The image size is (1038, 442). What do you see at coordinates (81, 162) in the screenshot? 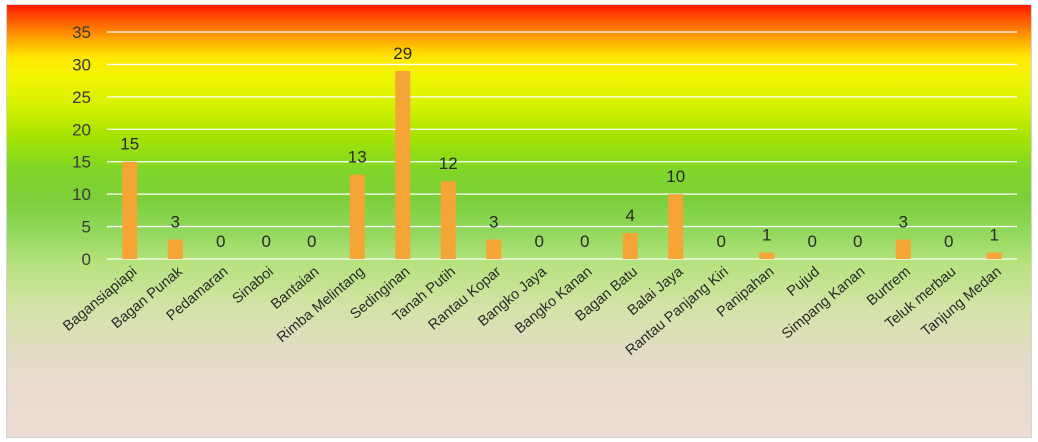
I see `y-tick-label: 15` at bounding box center [81, 162].